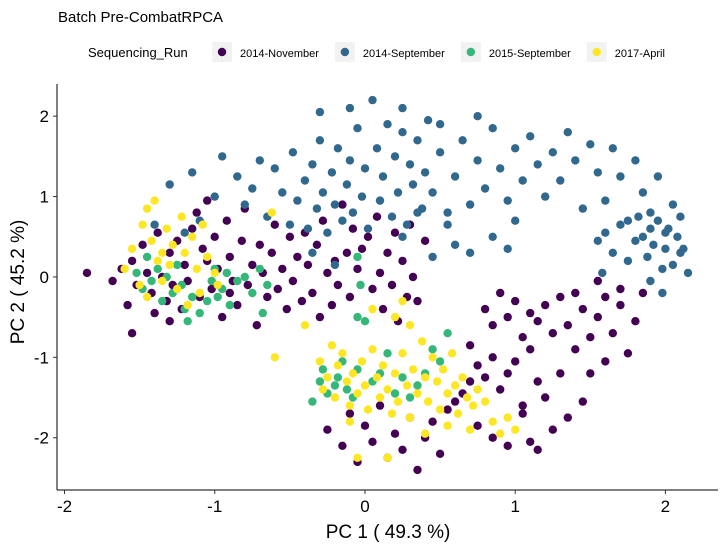  Describe the element at coordinates (44, 197) in the screenshot. I see `y-tick-label: 1` at that location.